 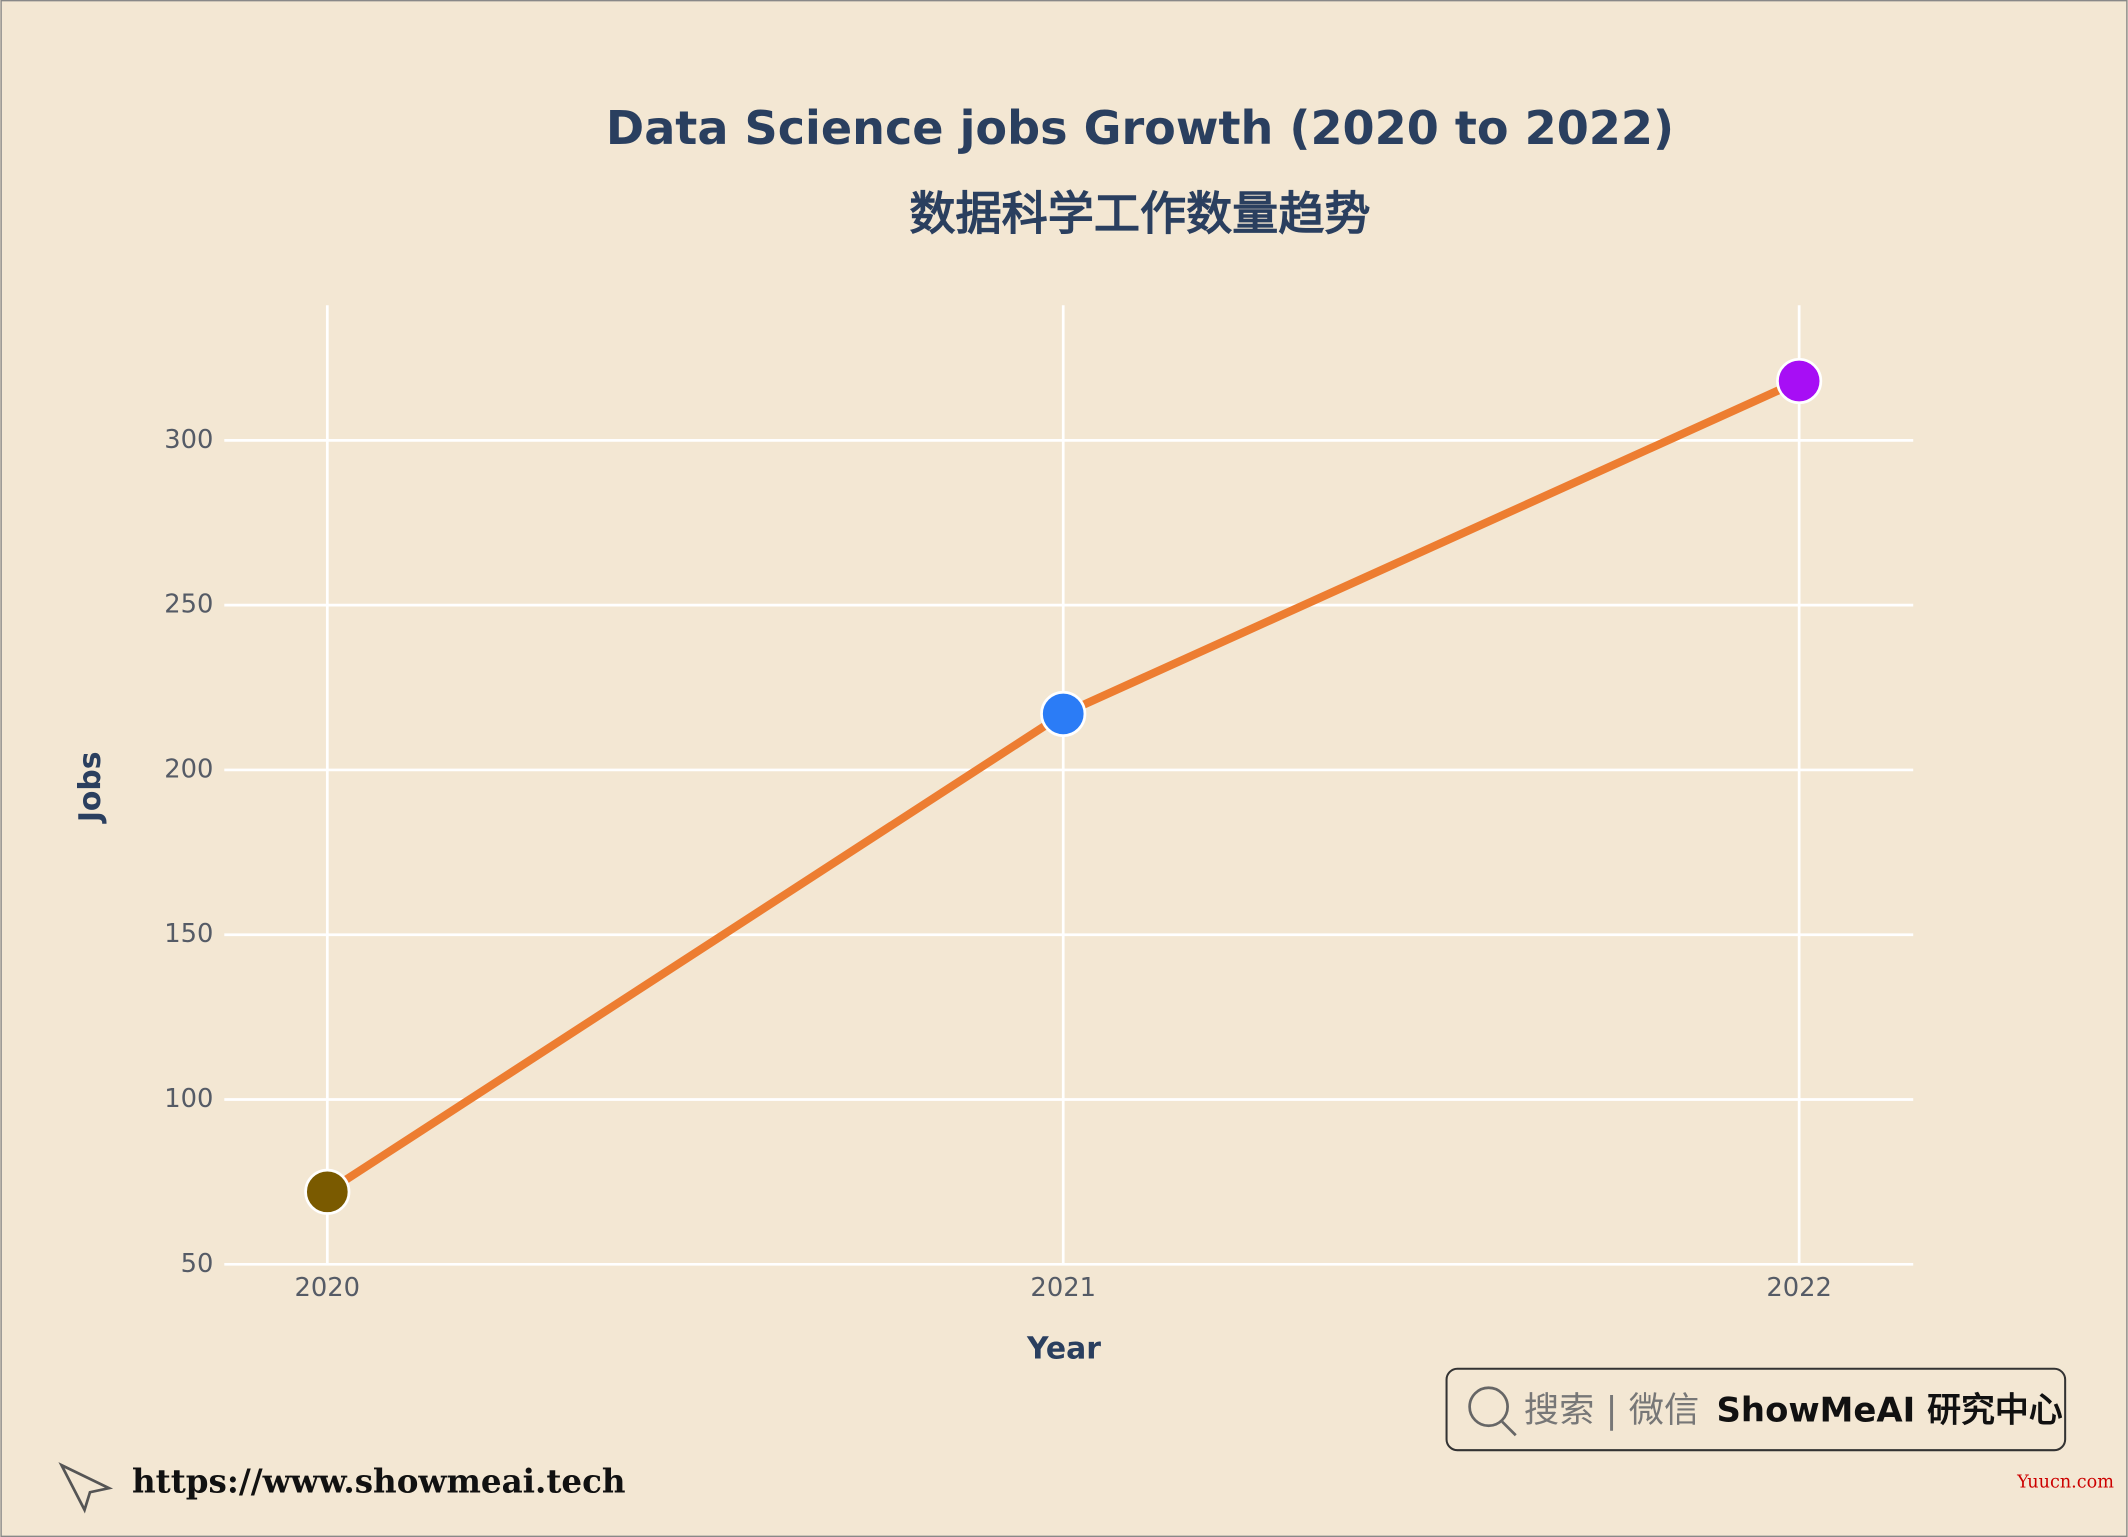 I want to click on x-tick-label: 2022, so click(x=1799, y=1288).